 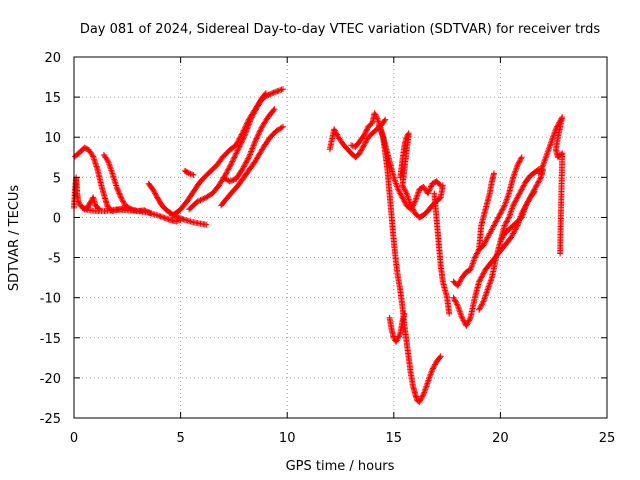 I want to click on y-tick-label: -5, so click(x=54, y=259).